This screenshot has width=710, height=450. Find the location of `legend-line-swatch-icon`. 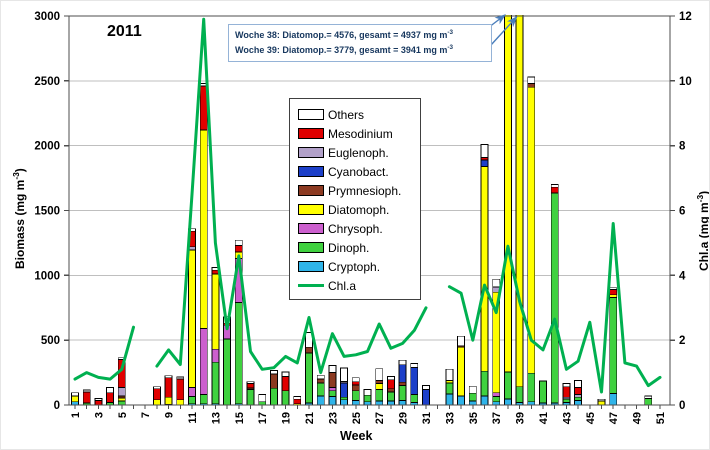

legend-line-swatch-icon is located at coordinates (311, 285).